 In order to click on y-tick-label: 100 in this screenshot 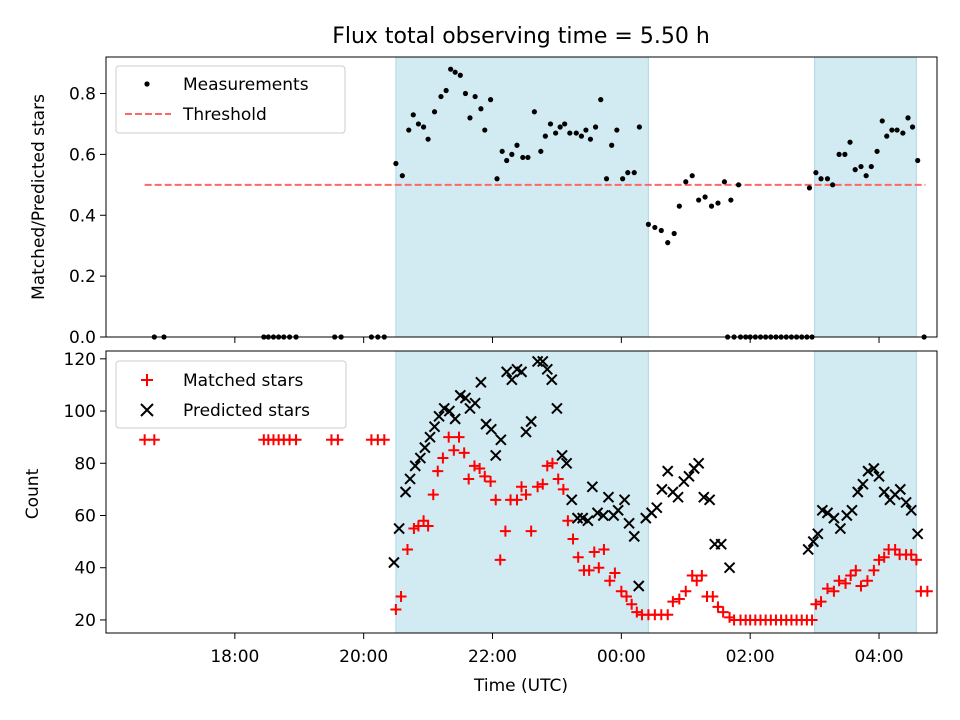, I will do `click(80, 412)`.